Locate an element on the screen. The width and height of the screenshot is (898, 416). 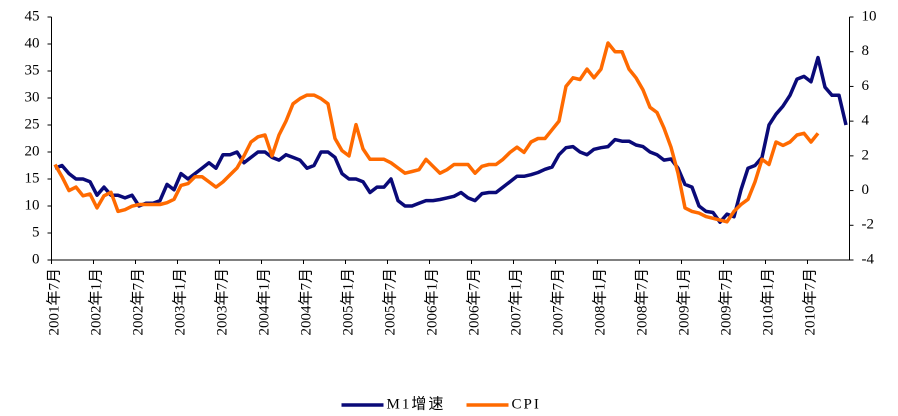
x-tick-label: 2008年1月 is located at coordinates (599, 302).